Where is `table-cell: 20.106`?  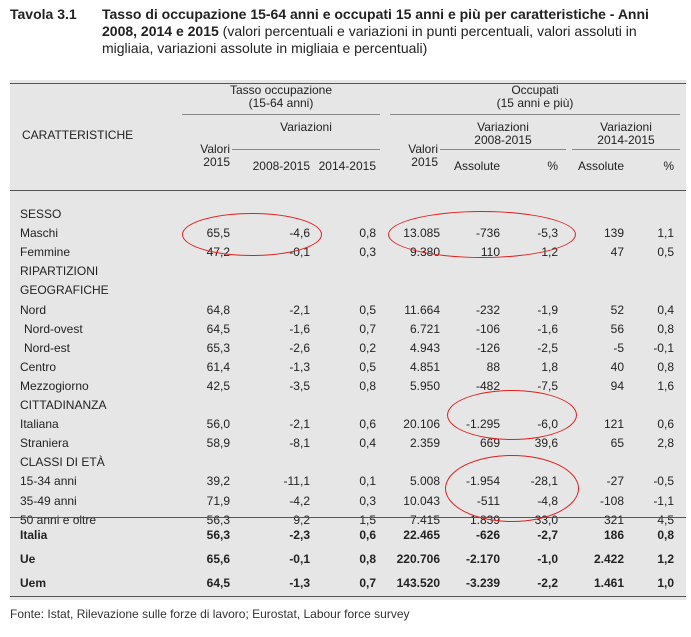 table-cell: 20.106 is located at coordinates (421, 424).